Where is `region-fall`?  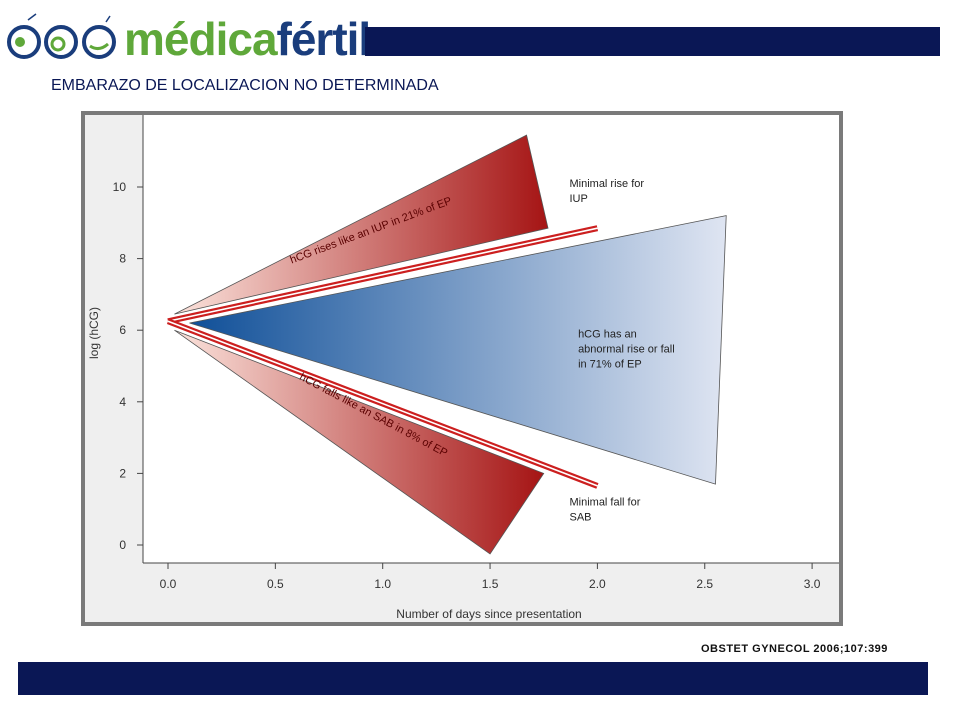
region-fall is located at coordinates (359, 442).